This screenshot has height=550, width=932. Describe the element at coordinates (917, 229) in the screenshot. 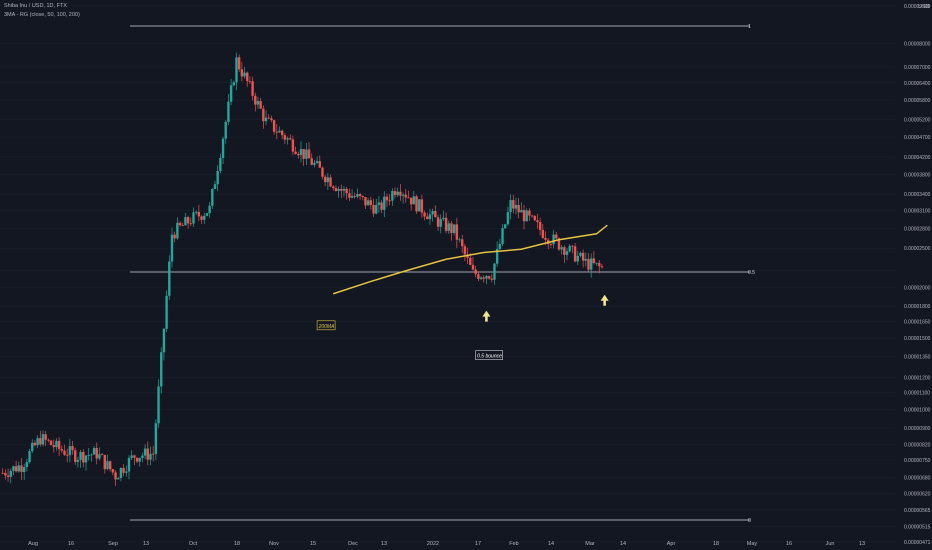

I see `y-tick-label: 0.00002800` at that location.